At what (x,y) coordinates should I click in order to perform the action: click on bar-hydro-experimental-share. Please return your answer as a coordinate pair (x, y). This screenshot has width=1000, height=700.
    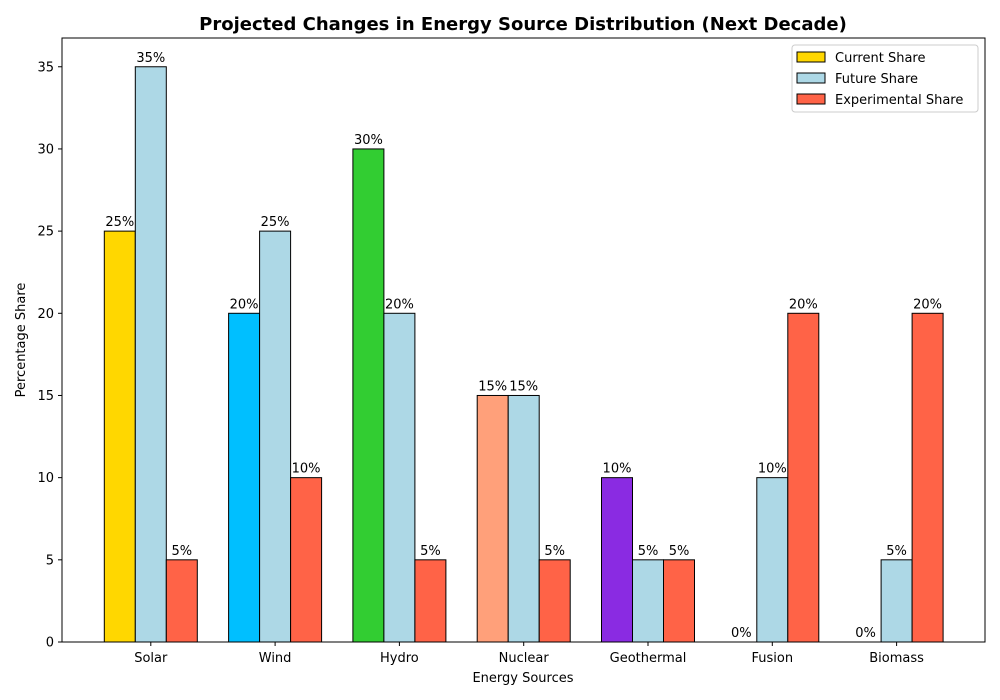
    Looking at the image, I should click on (430, 601).